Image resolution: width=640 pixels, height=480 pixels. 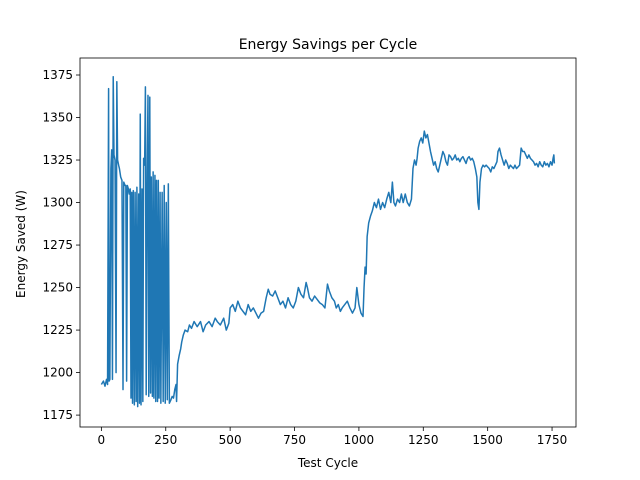 What do you see at coordinates (294, 440) in the screenshot?
I see `x-tick-label: 750` at bounding box center [294, 440].